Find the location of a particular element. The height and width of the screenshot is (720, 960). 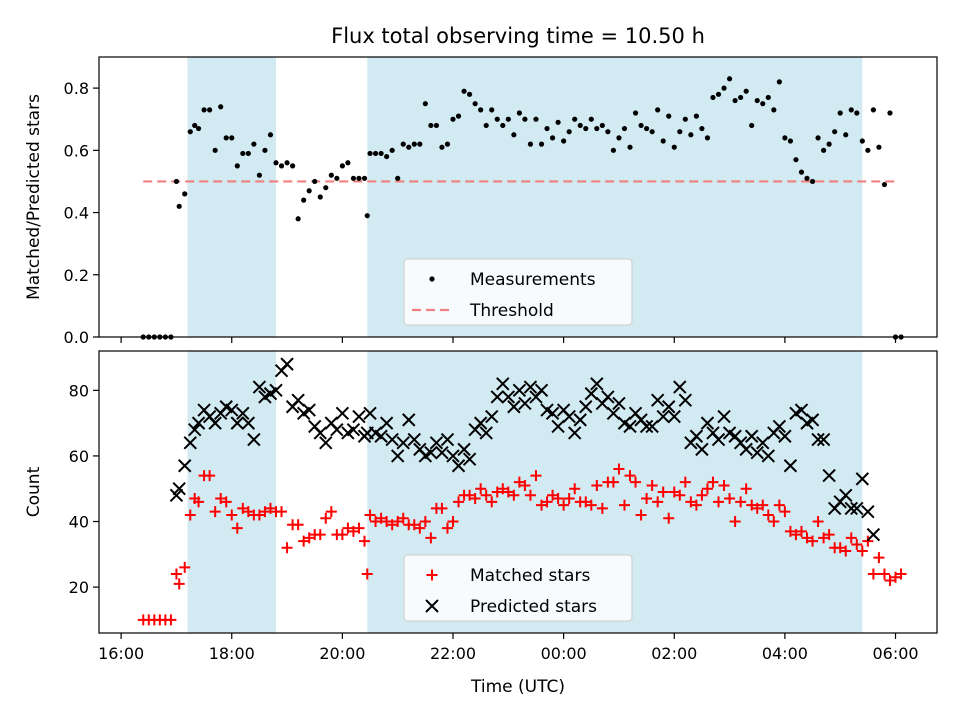

legend-matched-marker is located at coordinates (432, 575).